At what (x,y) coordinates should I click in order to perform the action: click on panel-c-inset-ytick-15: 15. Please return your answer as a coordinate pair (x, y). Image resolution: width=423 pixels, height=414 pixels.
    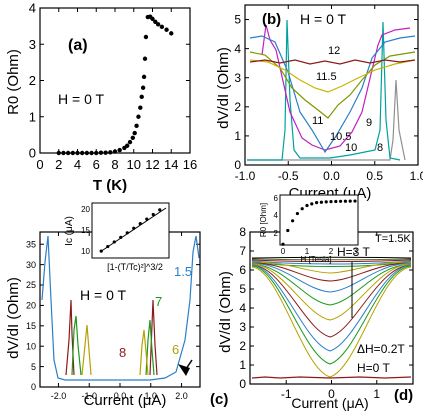
    Looking at the image, I should click on (85, 230).